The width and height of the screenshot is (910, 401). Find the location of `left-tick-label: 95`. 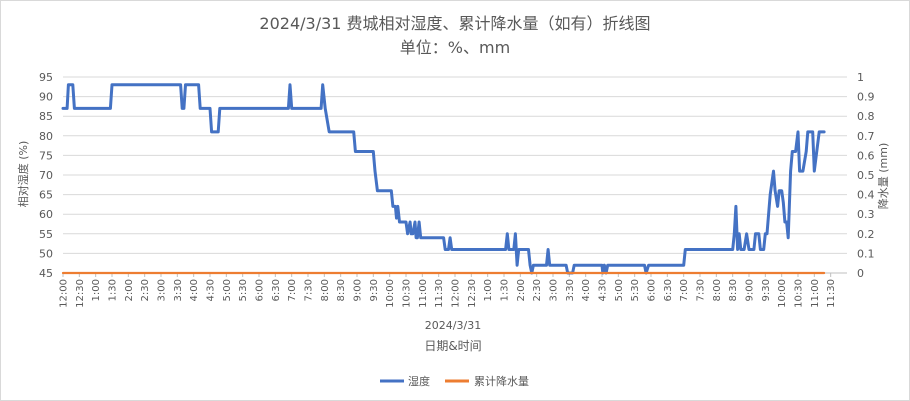

left-tick-label: 95 is located at coordinates (46, 77).